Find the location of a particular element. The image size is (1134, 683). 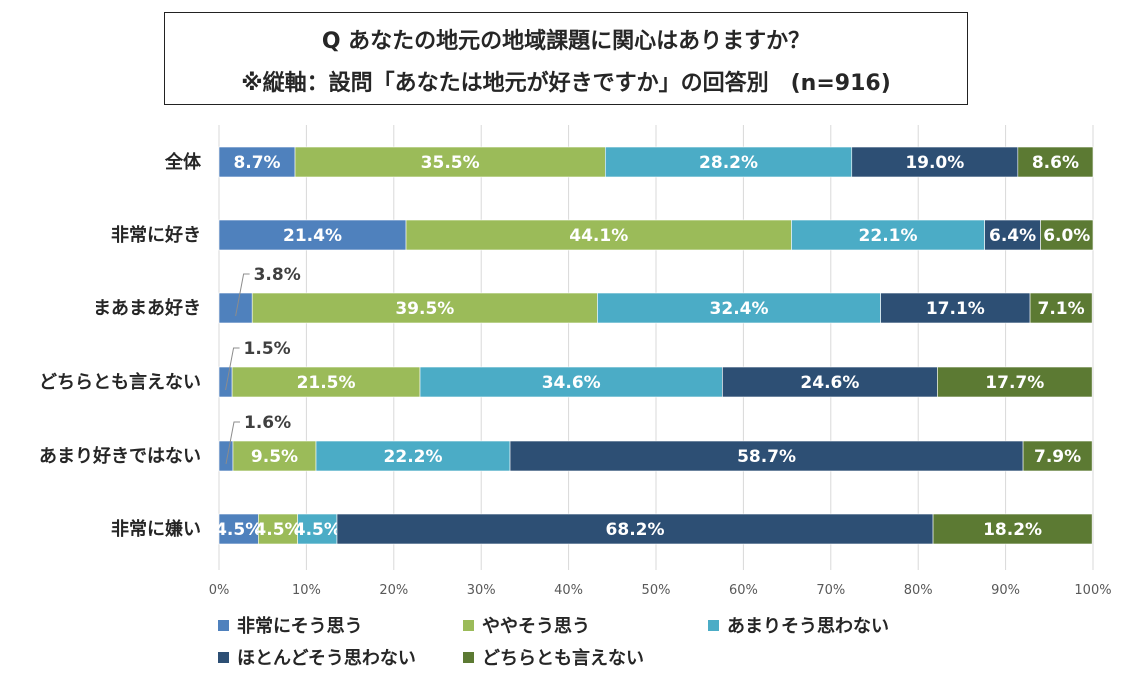

data-label: 8.7% is located at coordinates (256, 163).